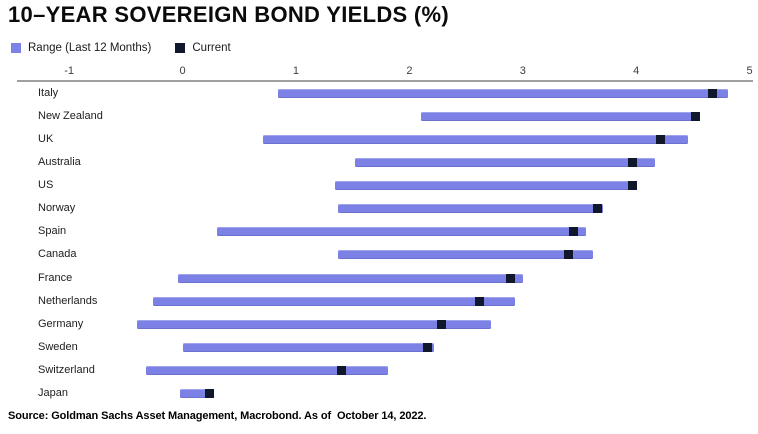 The height and width of the screenshot is (434, 758). What do you see at coordinates (90, 48) in the screenshot?
I see `legend-range-label: Range (Last 12 Months)` at bounding box center [90, 48].